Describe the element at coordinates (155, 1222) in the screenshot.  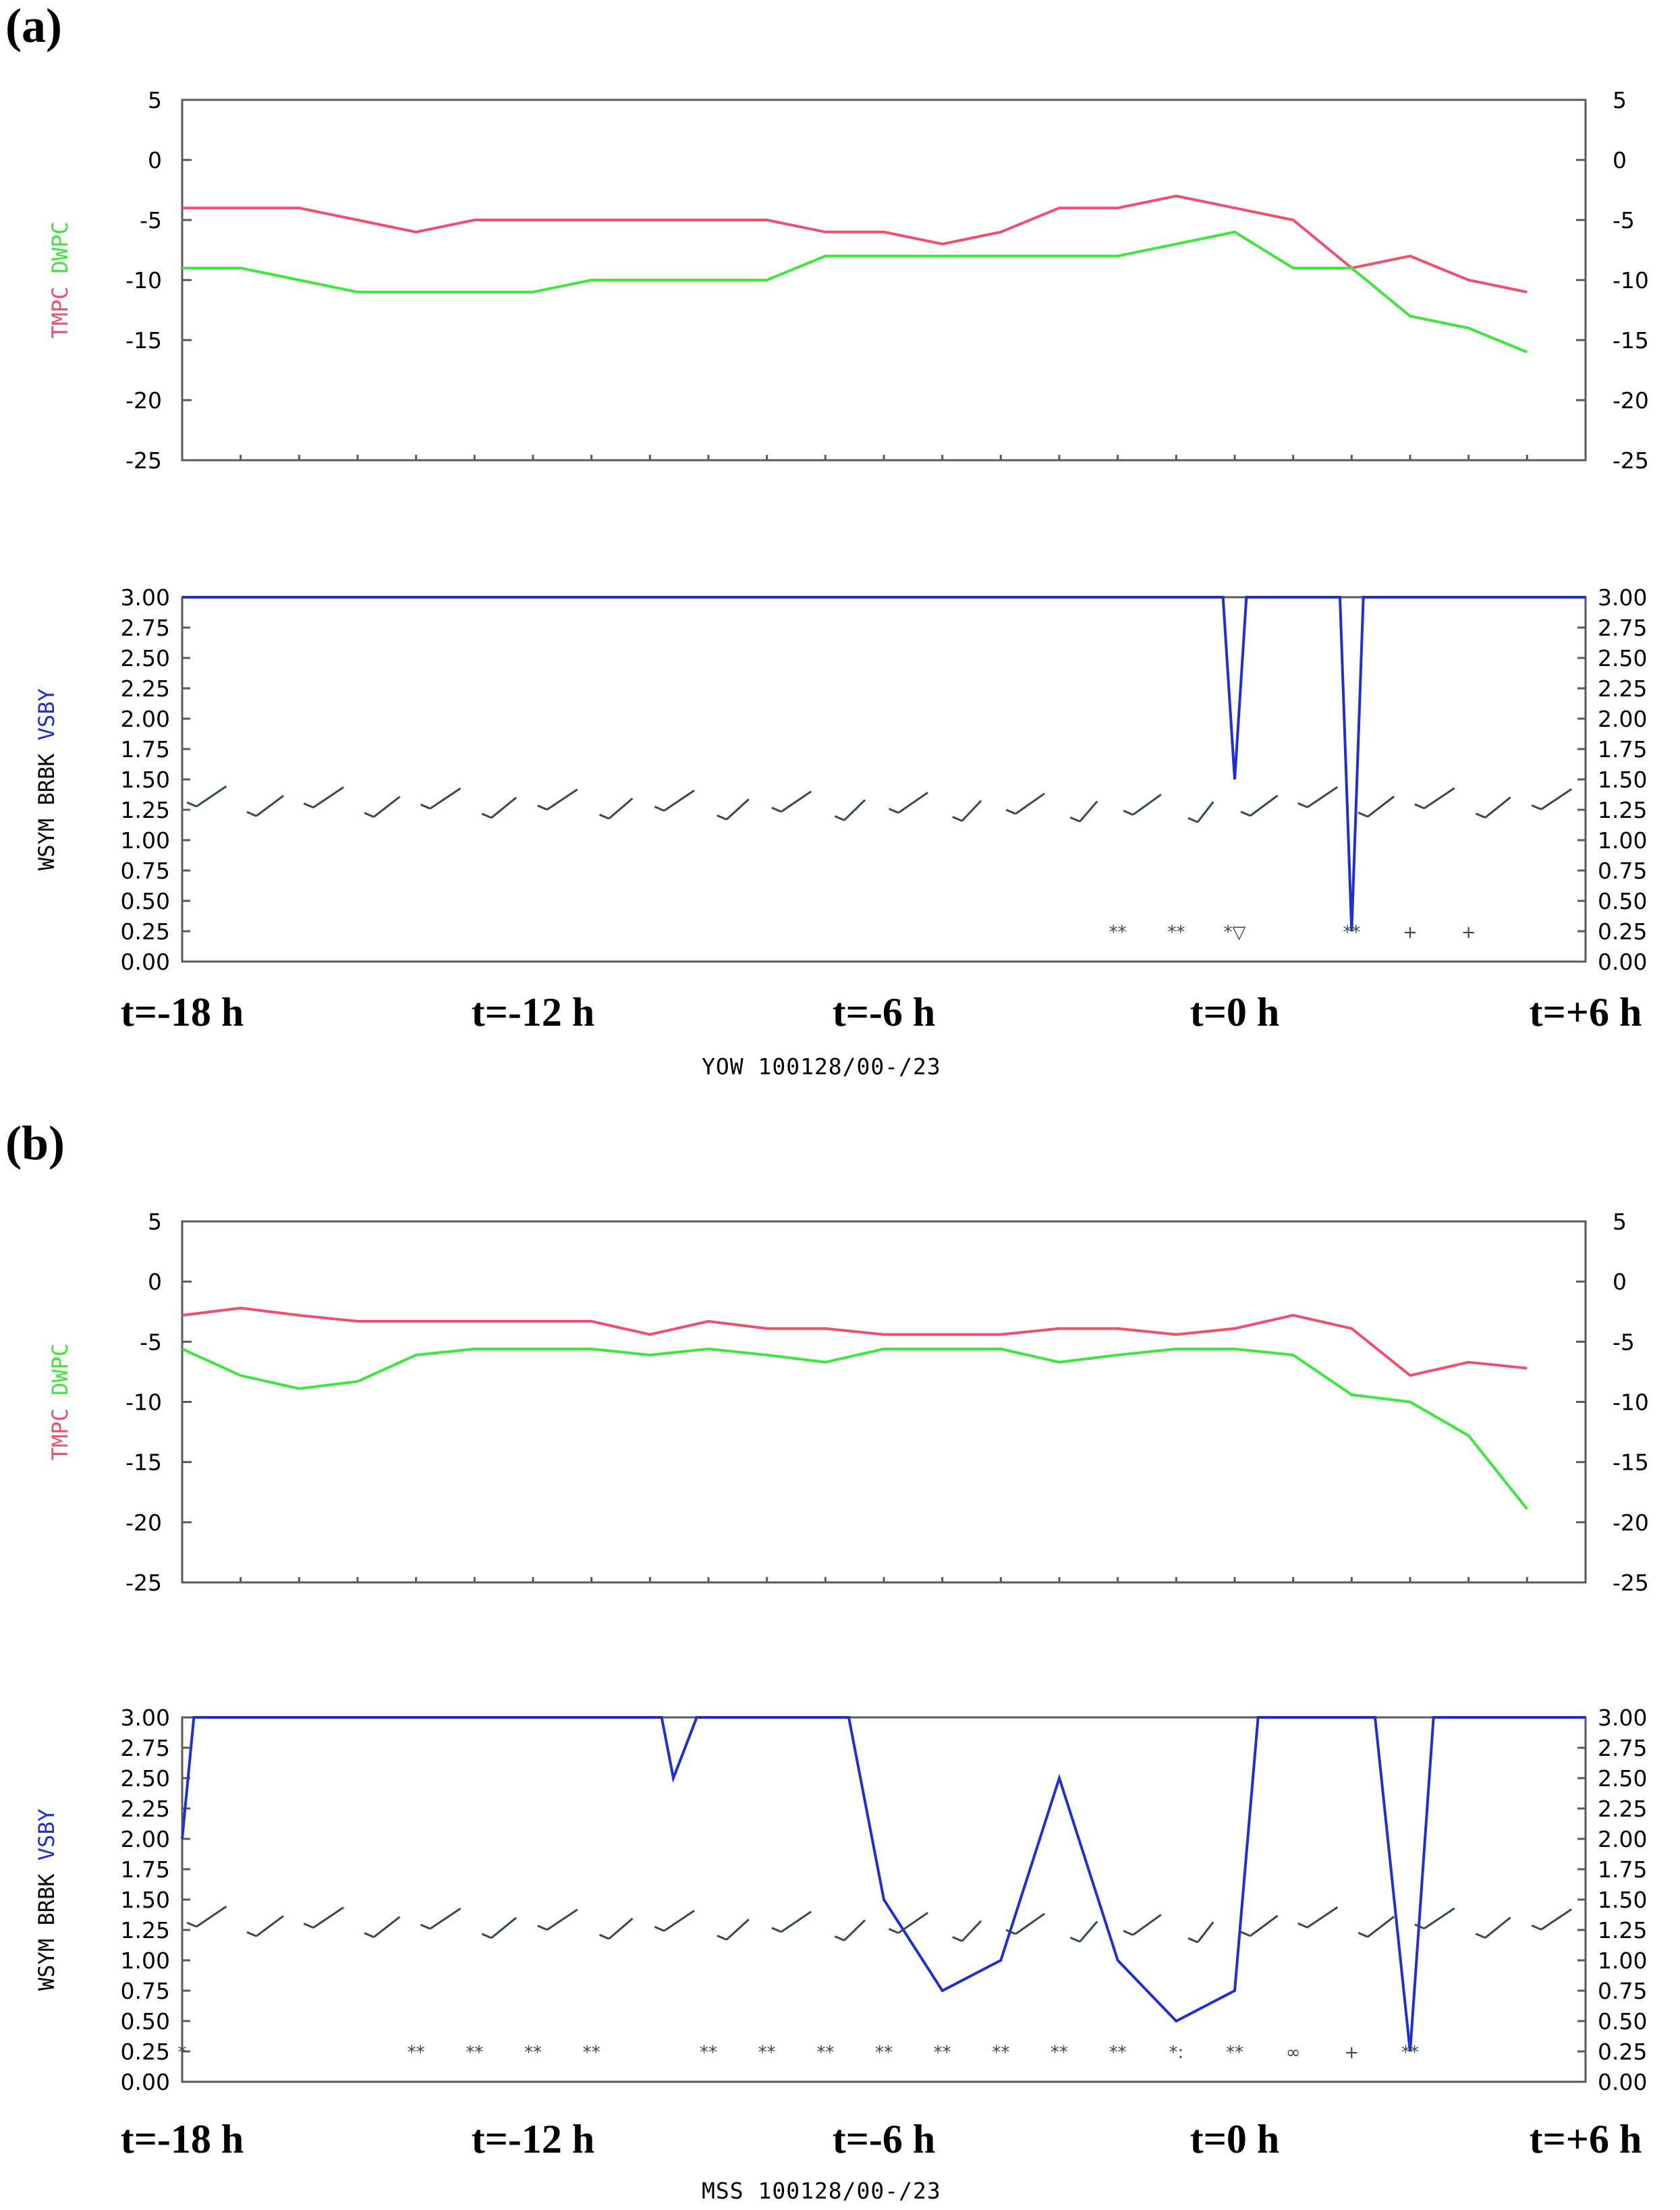
I see `panel-b-temp-ytick-label-left: 5` at that location.